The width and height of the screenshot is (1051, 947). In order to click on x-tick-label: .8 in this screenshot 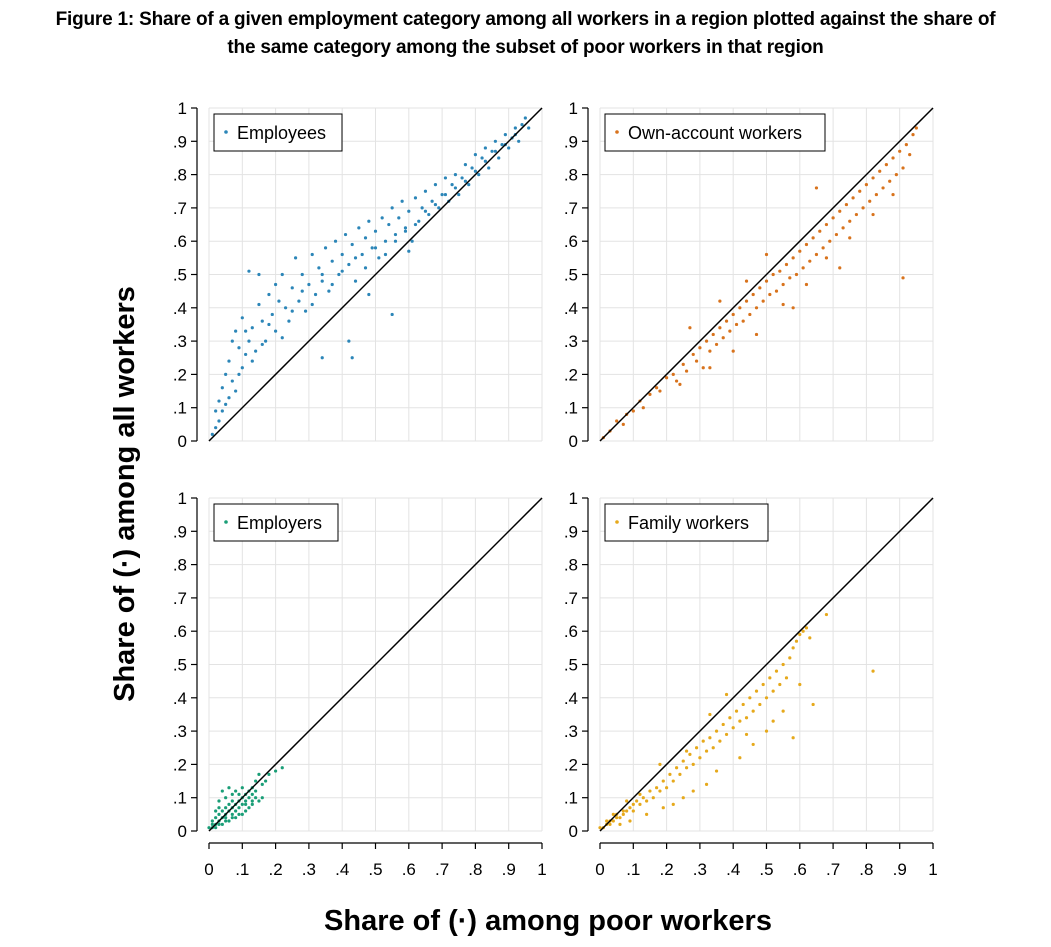, I will do `click(475, 869)`.